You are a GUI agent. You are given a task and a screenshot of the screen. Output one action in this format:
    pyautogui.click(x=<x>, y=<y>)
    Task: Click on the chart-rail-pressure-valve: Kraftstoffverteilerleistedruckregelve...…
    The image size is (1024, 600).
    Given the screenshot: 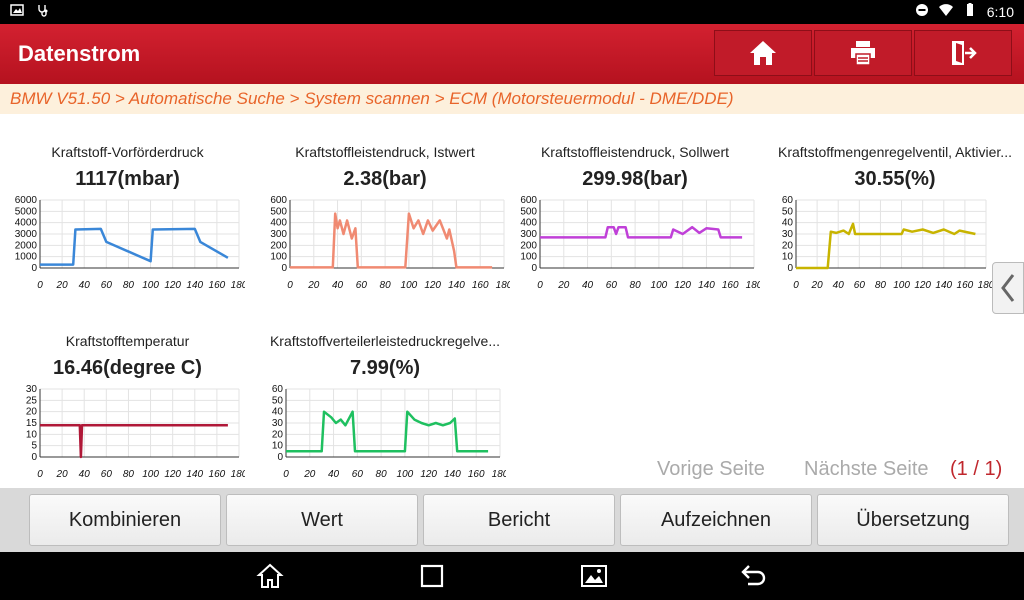 What is the action you would take?
    pyautogui.click(x=385, y=408)
    